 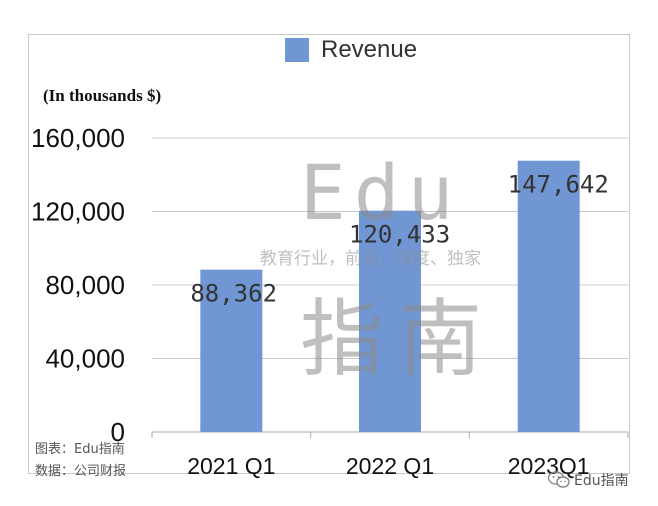 I want to click on data-label: 147,642, so click(x=558, y=185).